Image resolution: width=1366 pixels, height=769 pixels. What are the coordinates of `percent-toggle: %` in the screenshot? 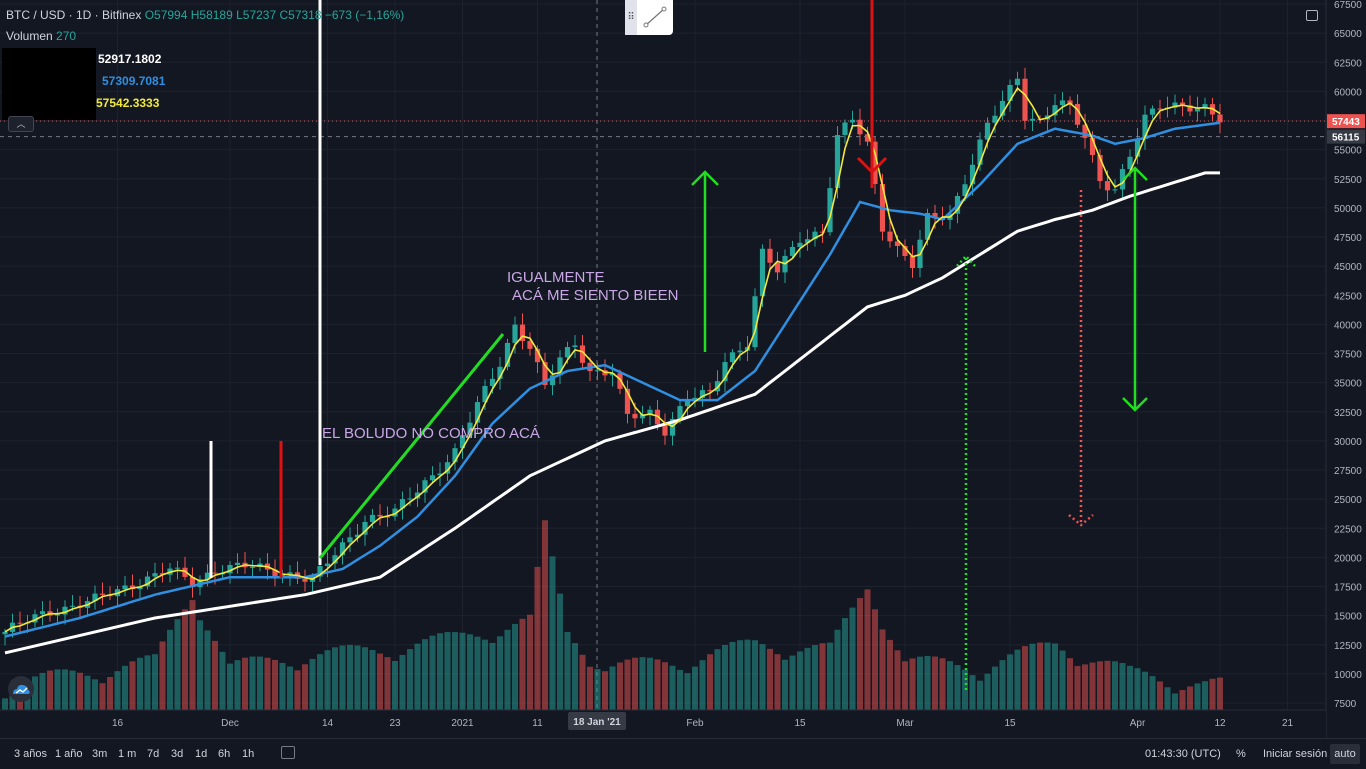 It's located at (1241, 754).